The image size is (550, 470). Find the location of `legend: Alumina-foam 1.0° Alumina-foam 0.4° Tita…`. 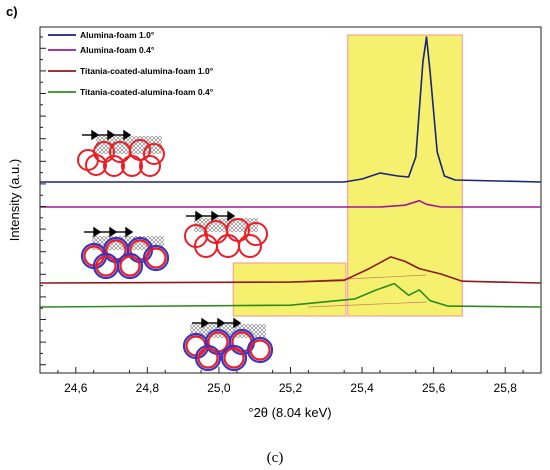

legend: Alumina-foam 1.0° Alumina-foam 0.4° Tita… is located at coordinates (131, 63).